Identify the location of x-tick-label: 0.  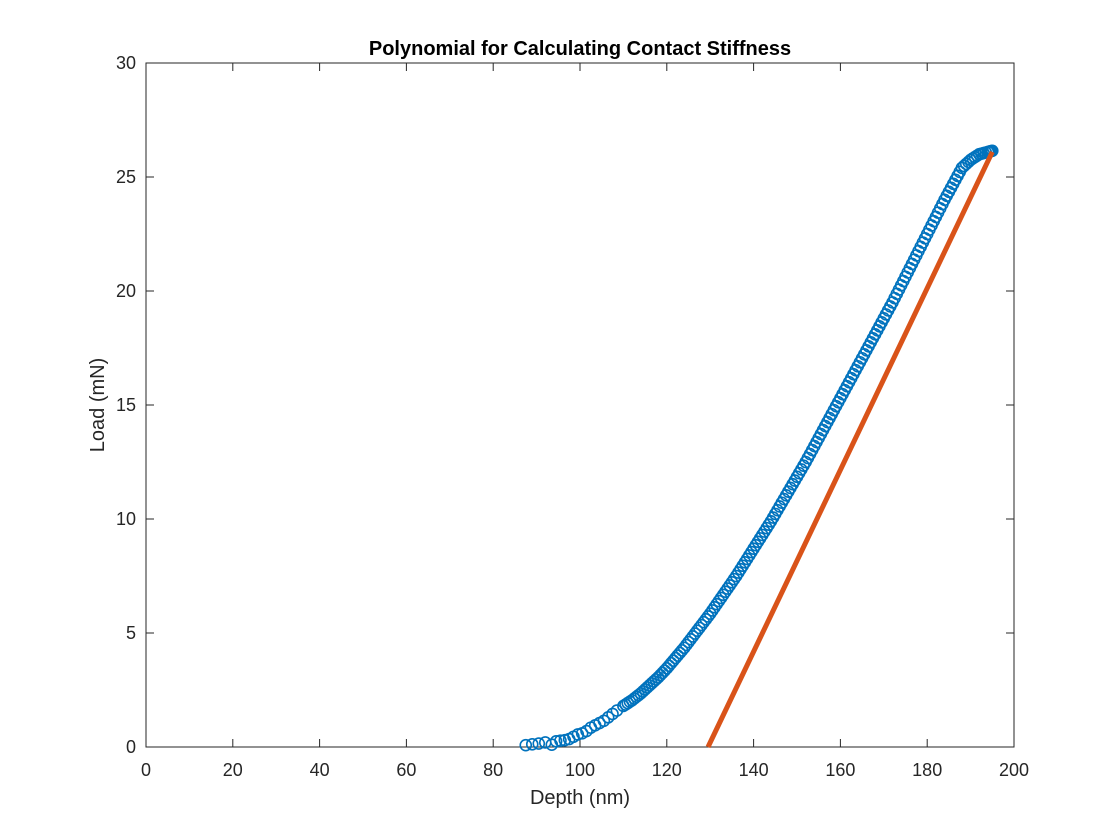
(146, 770).